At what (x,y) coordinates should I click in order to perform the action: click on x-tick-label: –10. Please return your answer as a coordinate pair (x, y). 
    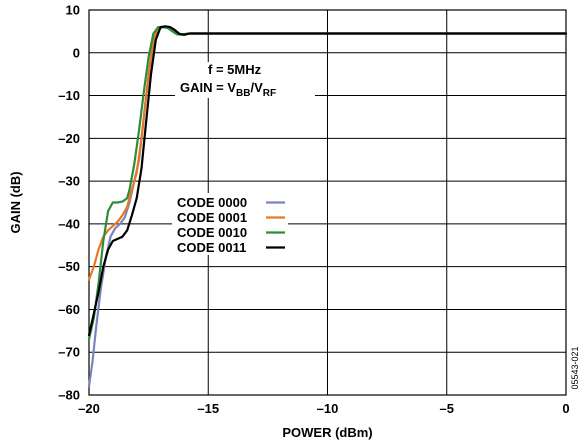
    Looking at the image, I should click on (328, 408).